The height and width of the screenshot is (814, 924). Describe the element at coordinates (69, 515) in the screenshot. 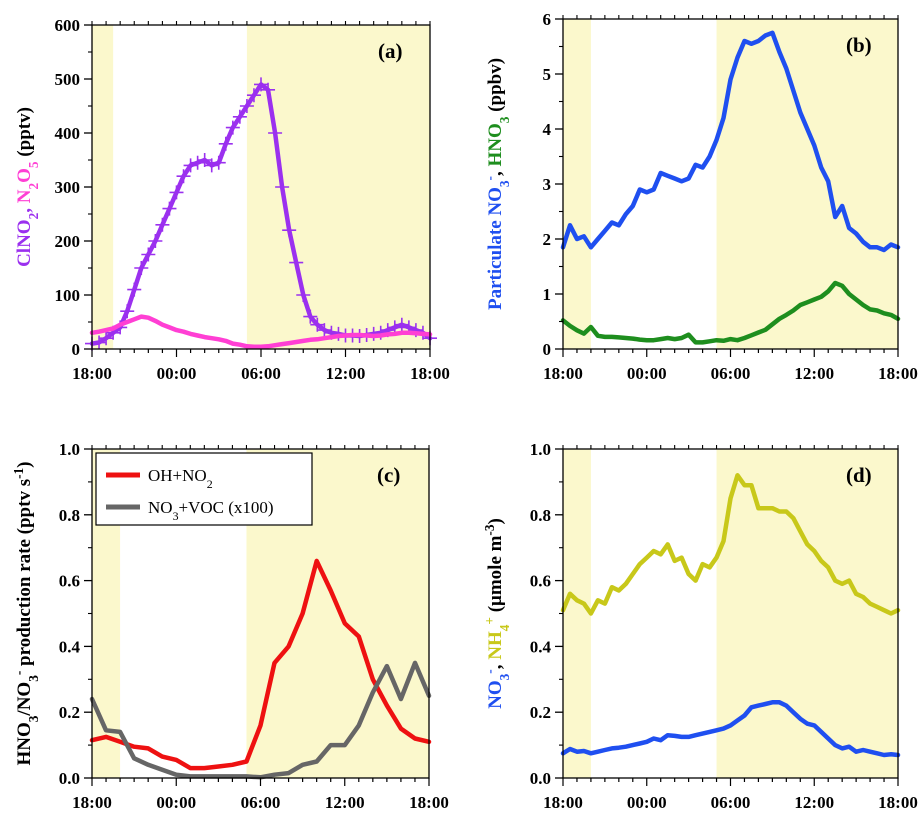

I see `y-tick-label: 0.8` at that location.